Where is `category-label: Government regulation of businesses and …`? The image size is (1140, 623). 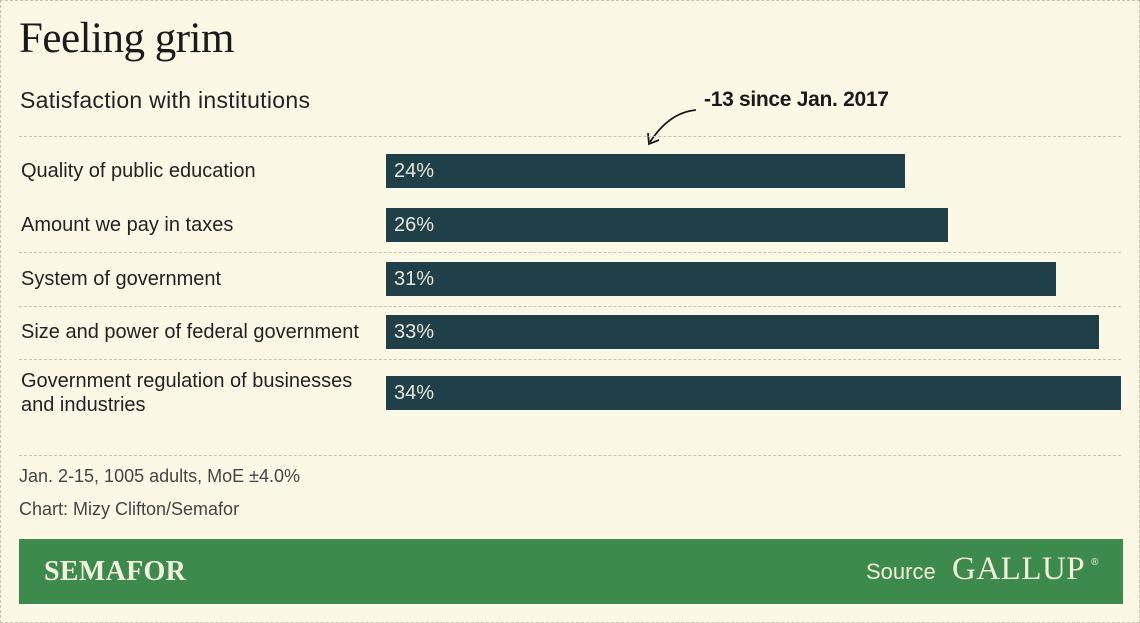 category-label: Government regulation of businesses and … is located at coordinates (187, 393).